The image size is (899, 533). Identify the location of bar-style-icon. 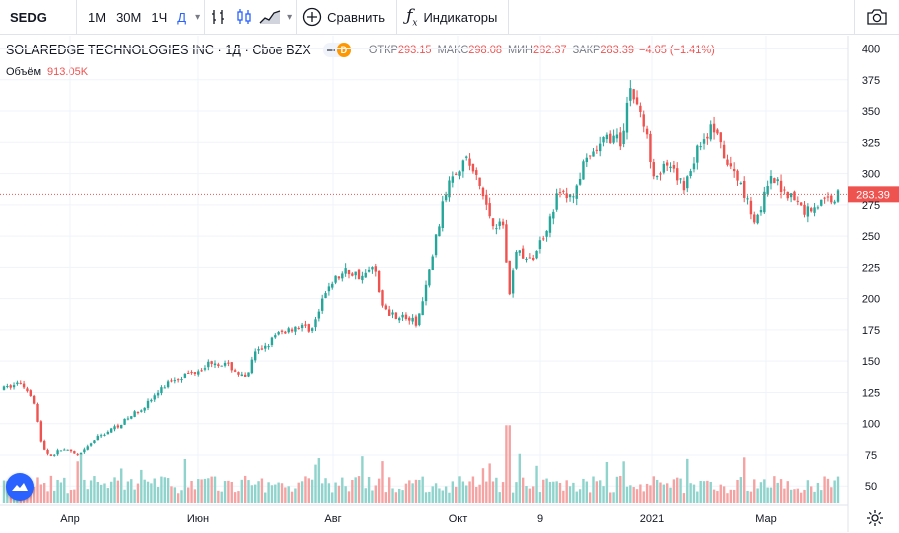
(218, 17).